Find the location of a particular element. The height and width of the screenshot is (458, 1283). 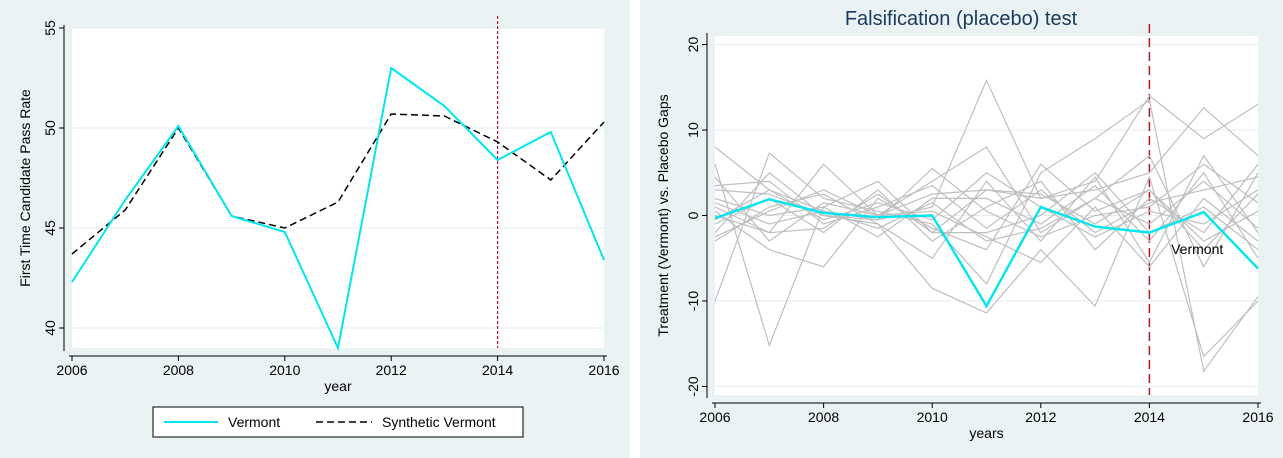

y-tick-label: 55 is located at coordinates (50, 28).